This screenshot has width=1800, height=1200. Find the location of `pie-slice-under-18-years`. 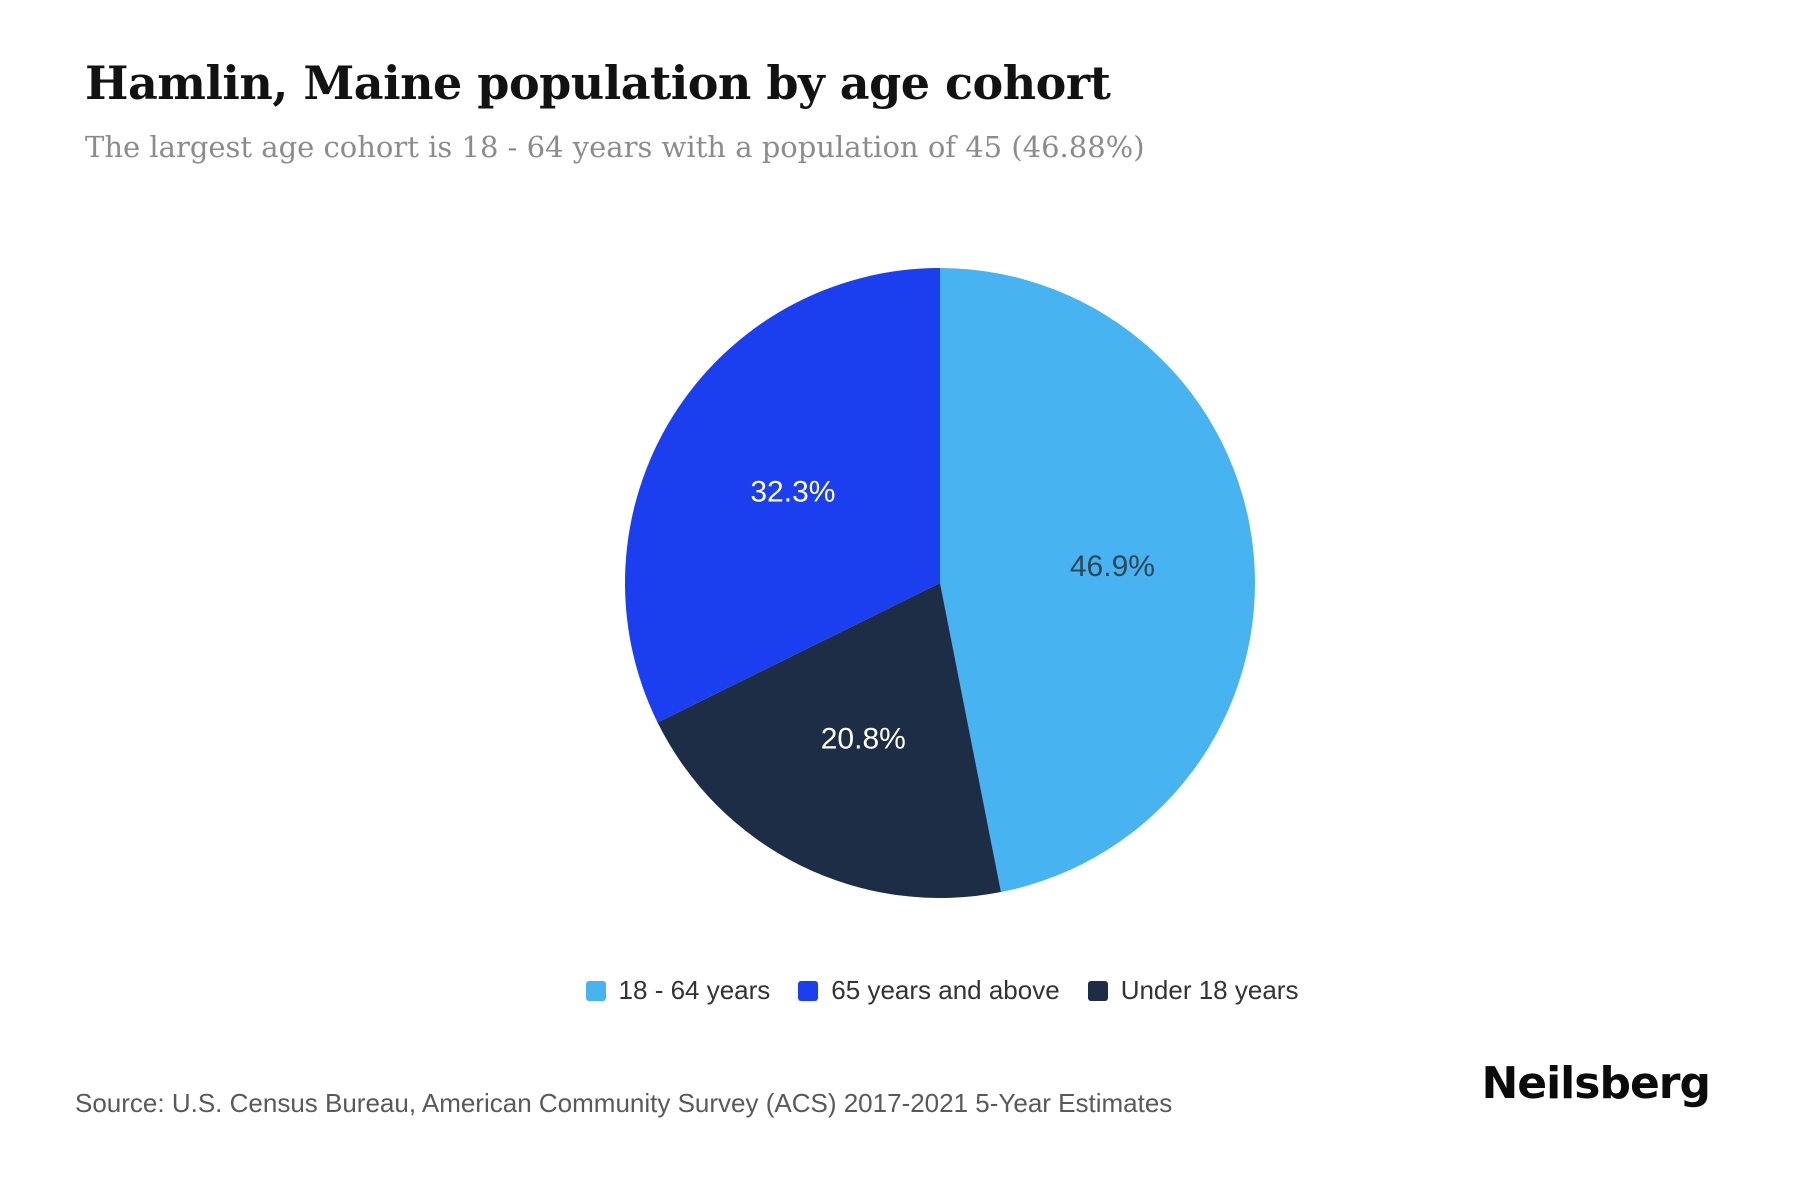

pie-slice-under-18-years is located at coordinates (829, 740).